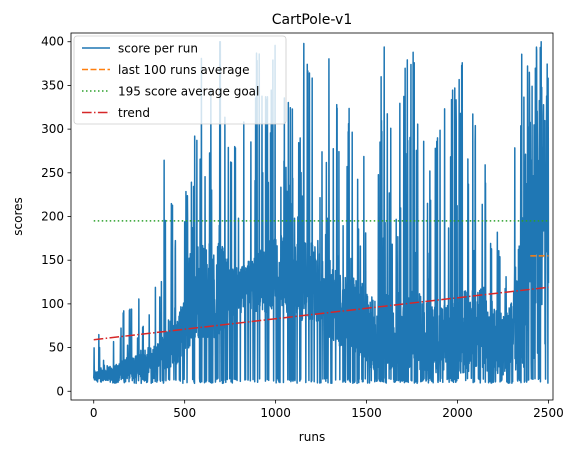  What do you see at coordinates (18, 216) in the screenshot?
I see `y-axis-label: scores` at bounding box center [18, 216].